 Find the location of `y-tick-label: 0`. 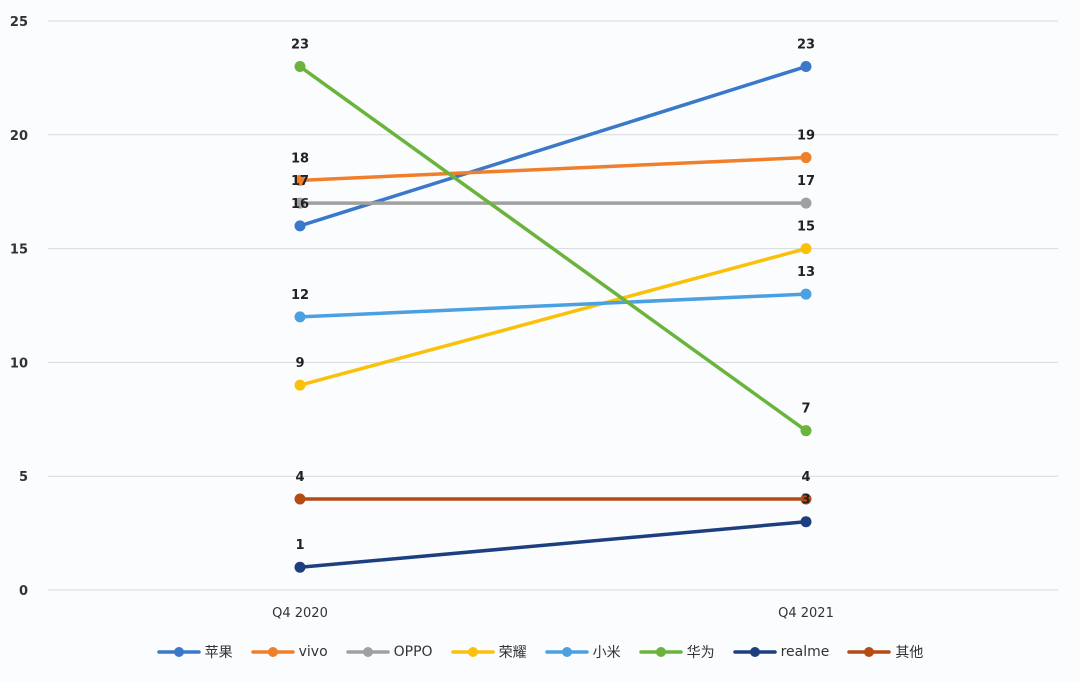

y-tick-label: 0 is located at coordinates (23, 591).